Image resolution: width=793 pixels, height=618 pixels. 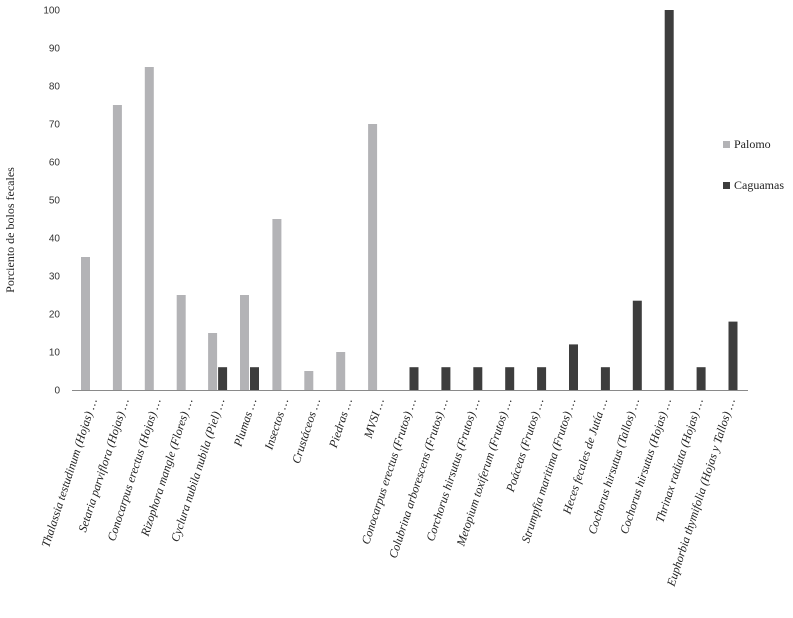 I want to click on y-tick-label: 30, so click(x=55, y=277).